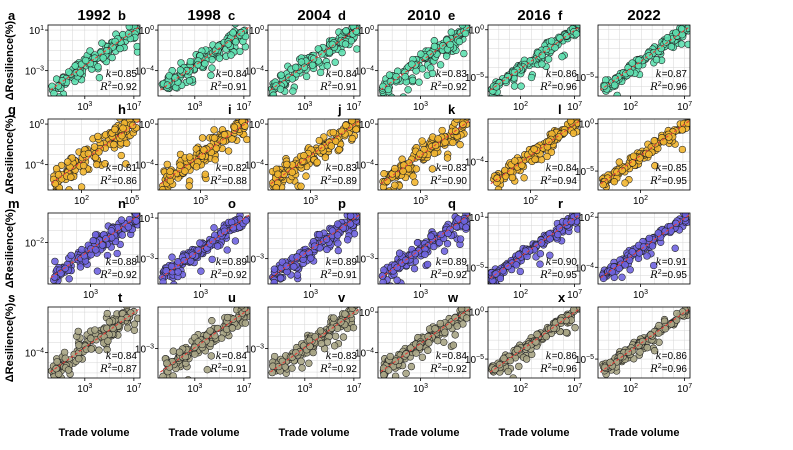 The image size is (793, 450). What do you see at coordinates (10, 248) in the screenshot?
I see `y-axis-label-row-3: ΔResilience(%)` at bounding box center [10, 248].